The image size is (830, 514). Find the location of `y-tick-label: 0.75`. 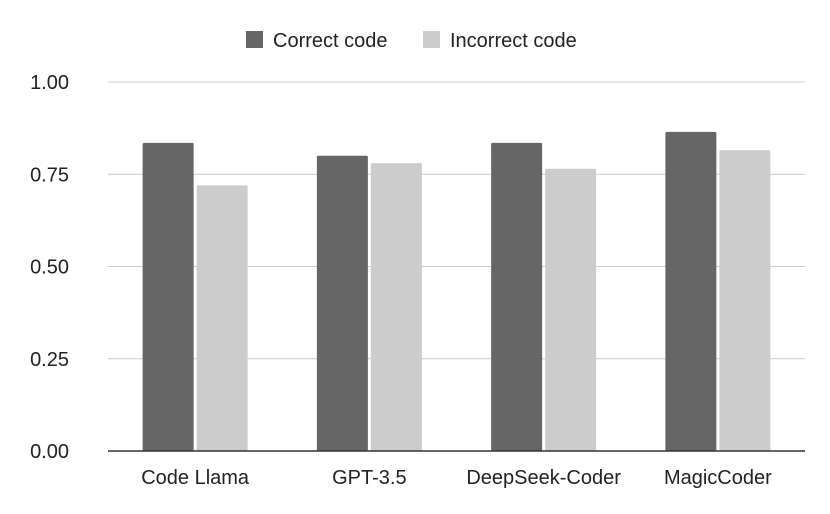

y-tick-label: 0.75 is located at coordinates (49, 175).